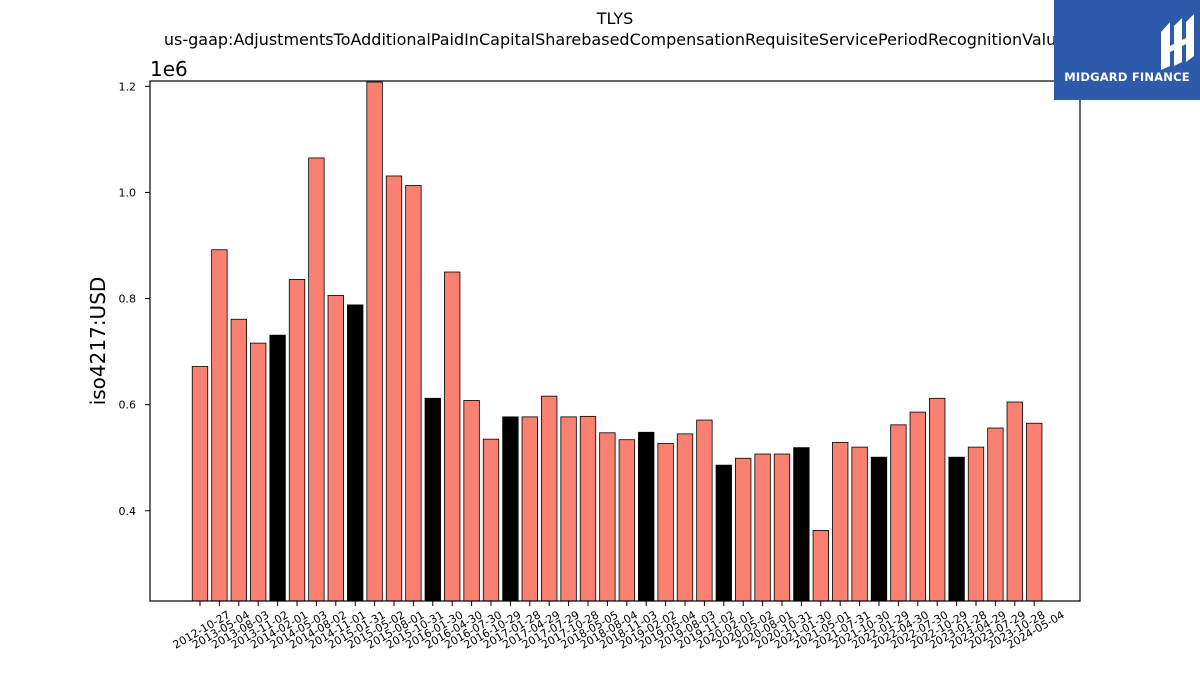 The height and width of the screenshot is (675, 1200). Describe the element at coordinates (1127, 77) in the screenshot. I see `logo-text: MIDGARD FINANCE` at that location.